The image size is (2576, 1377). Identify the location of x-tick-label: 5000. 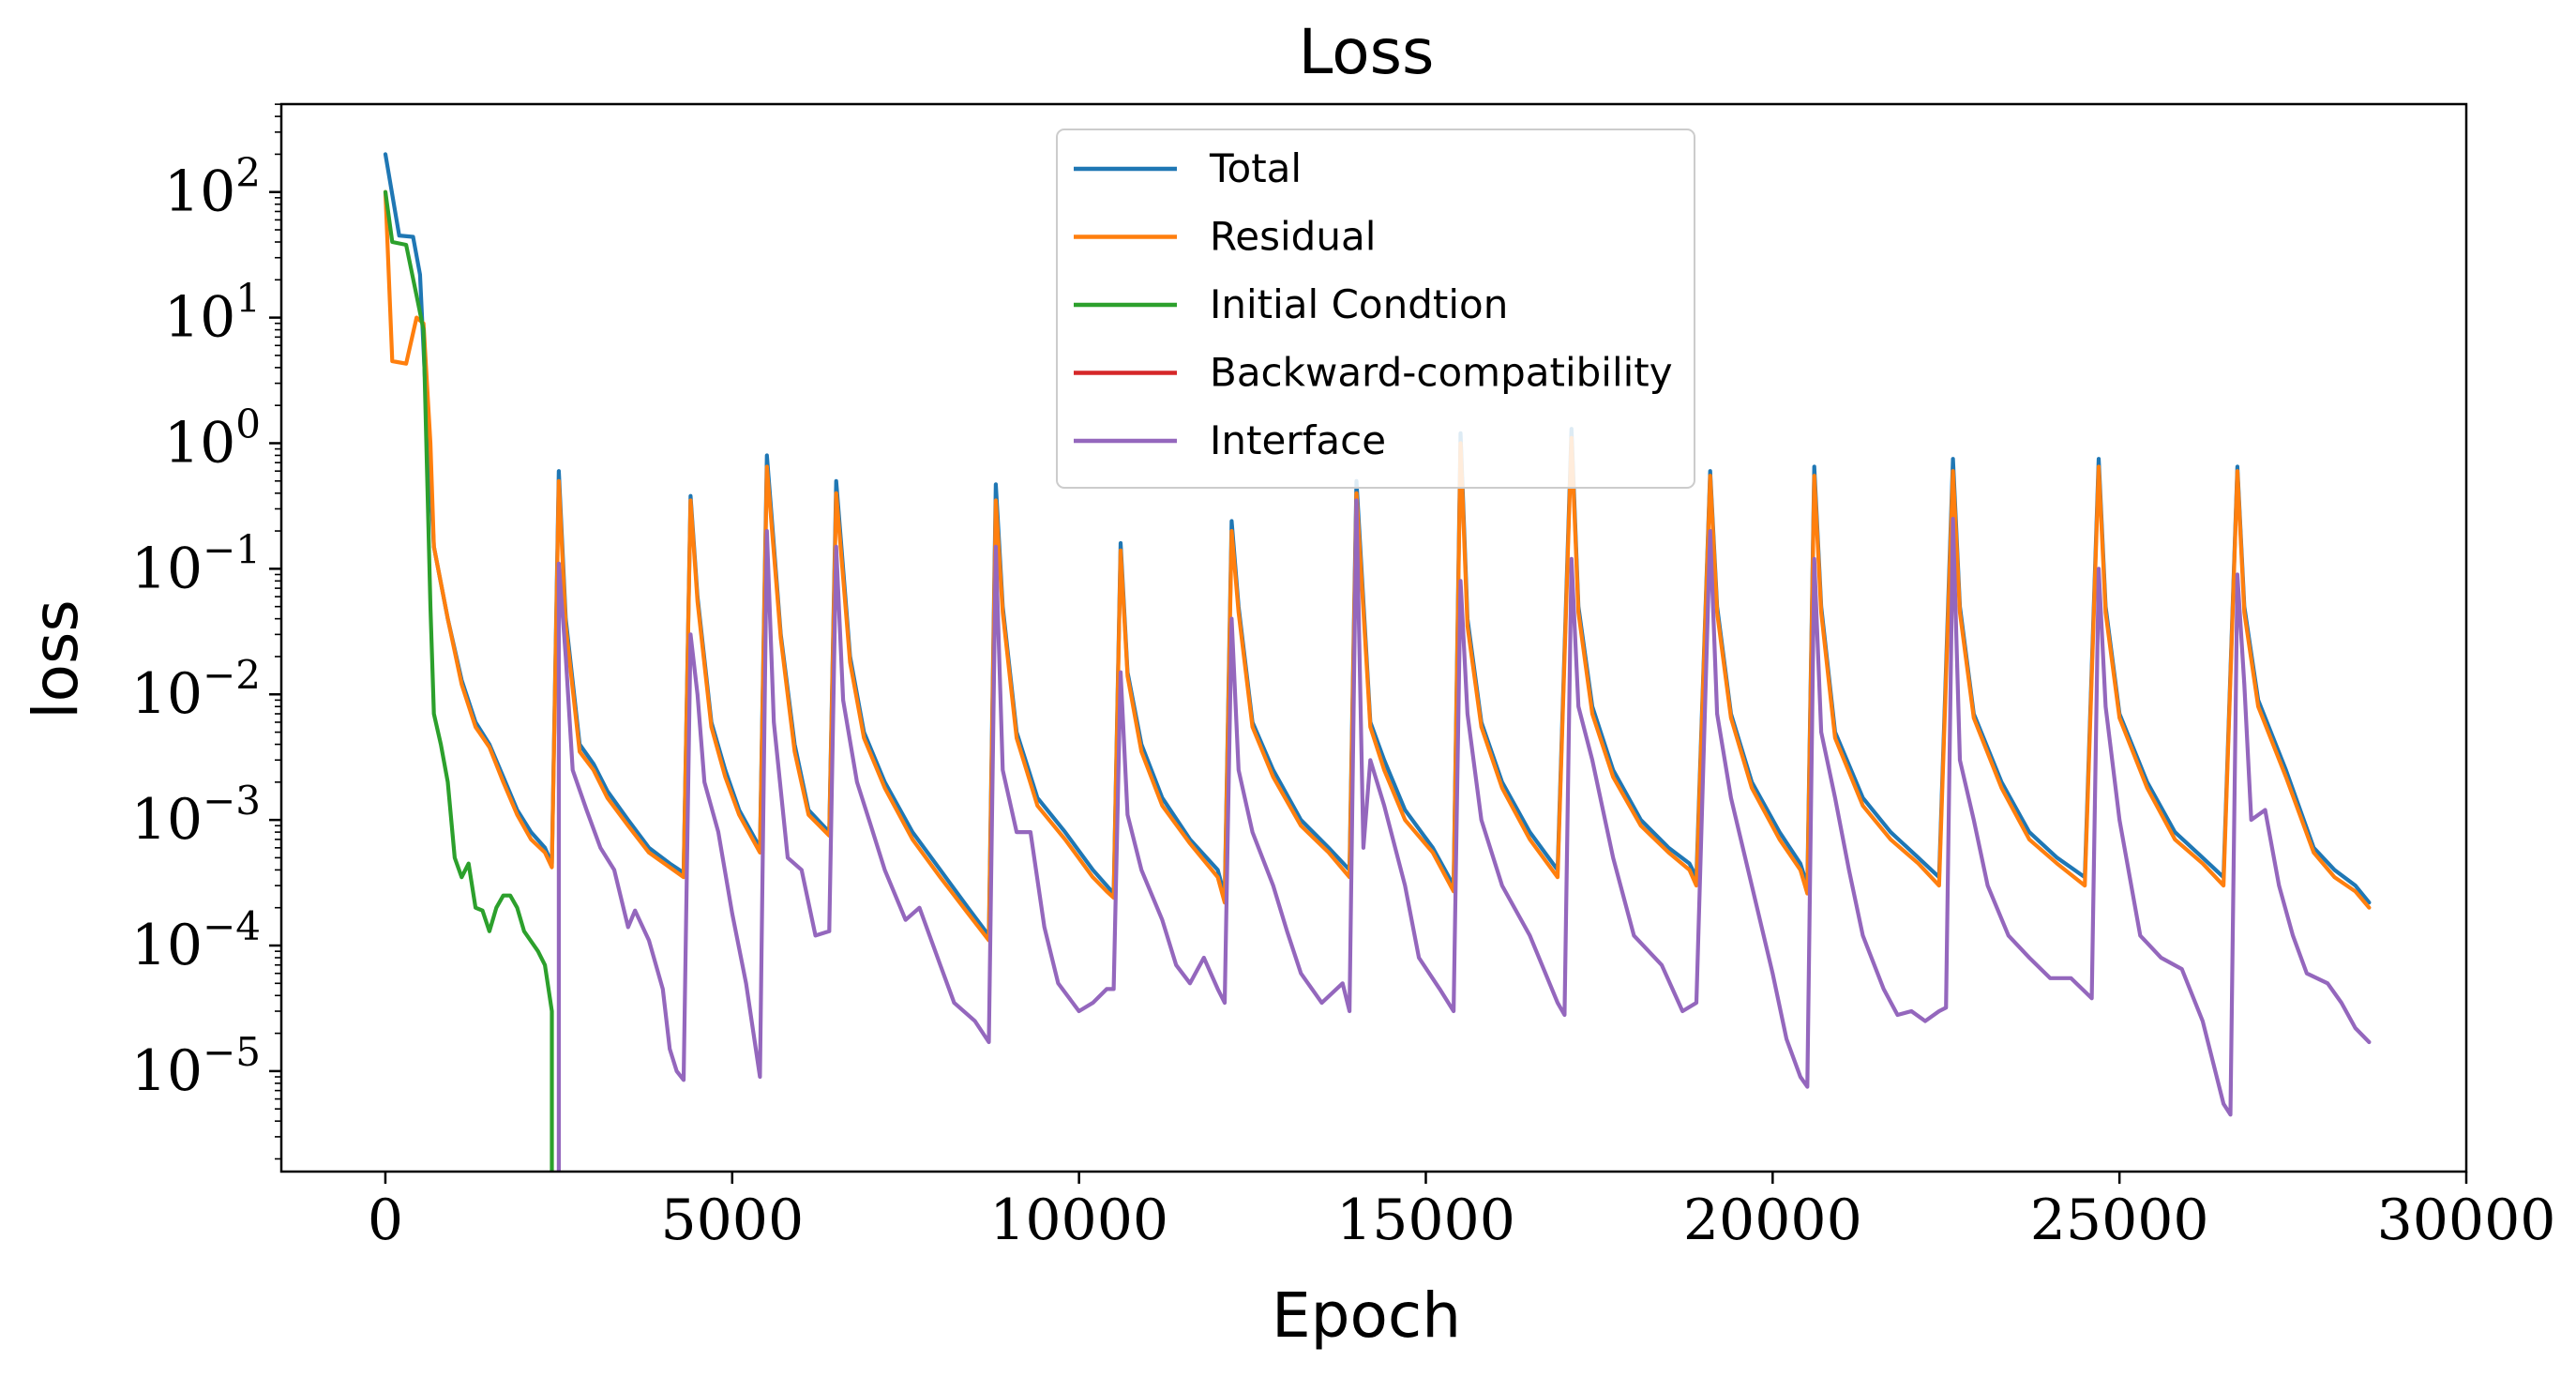
(732, 1220).